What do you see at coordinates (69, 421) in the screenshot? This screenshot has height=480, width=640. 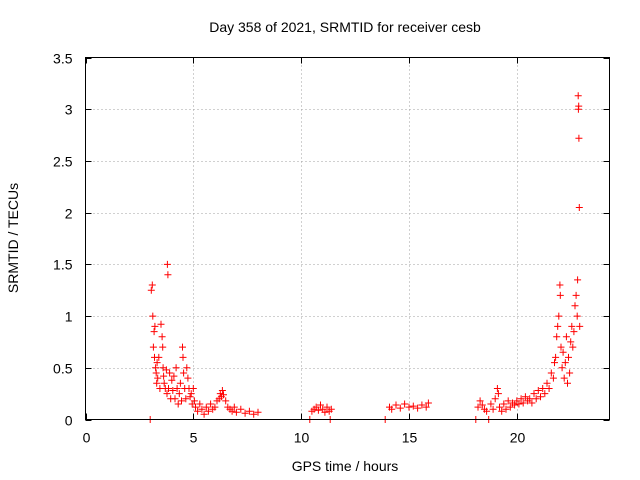 I see `y-tick-label: 0` at bounding box center [69, 421].